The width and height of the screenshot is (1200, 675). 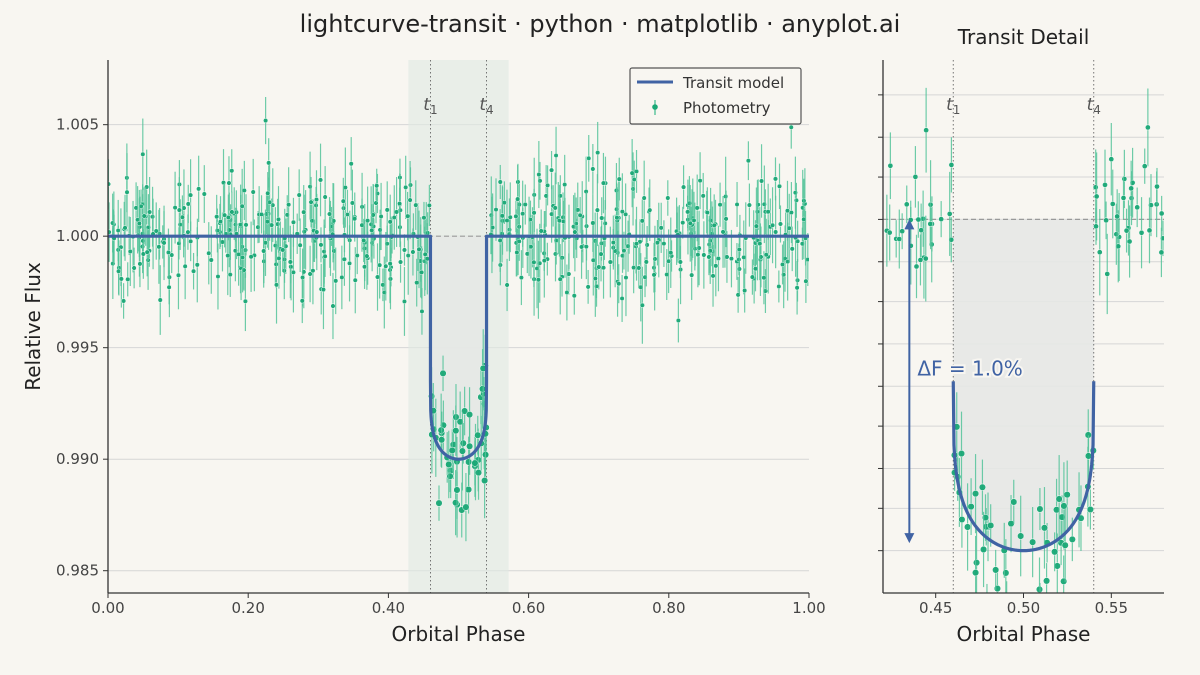 What do you see at coordinates (727, 108) in the screenshot?
I see `legend-photometry-label: Photometry` at bounding box center [727, 108].